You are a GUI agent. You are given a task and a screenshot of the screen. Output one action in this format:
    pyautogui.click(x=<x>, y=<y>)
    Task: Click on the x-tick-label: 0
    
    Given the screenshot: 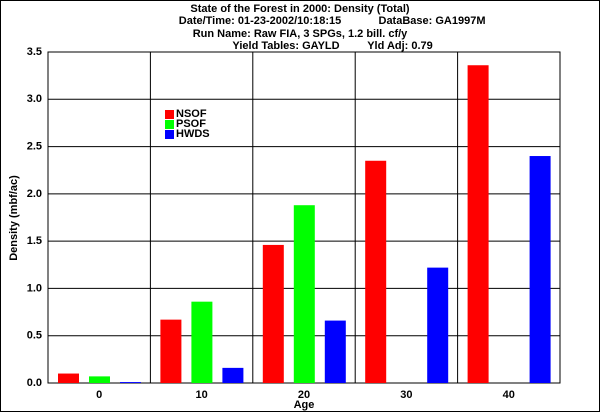 What is the action you would take?
    pyautogui.click(x=99, y=395)
    